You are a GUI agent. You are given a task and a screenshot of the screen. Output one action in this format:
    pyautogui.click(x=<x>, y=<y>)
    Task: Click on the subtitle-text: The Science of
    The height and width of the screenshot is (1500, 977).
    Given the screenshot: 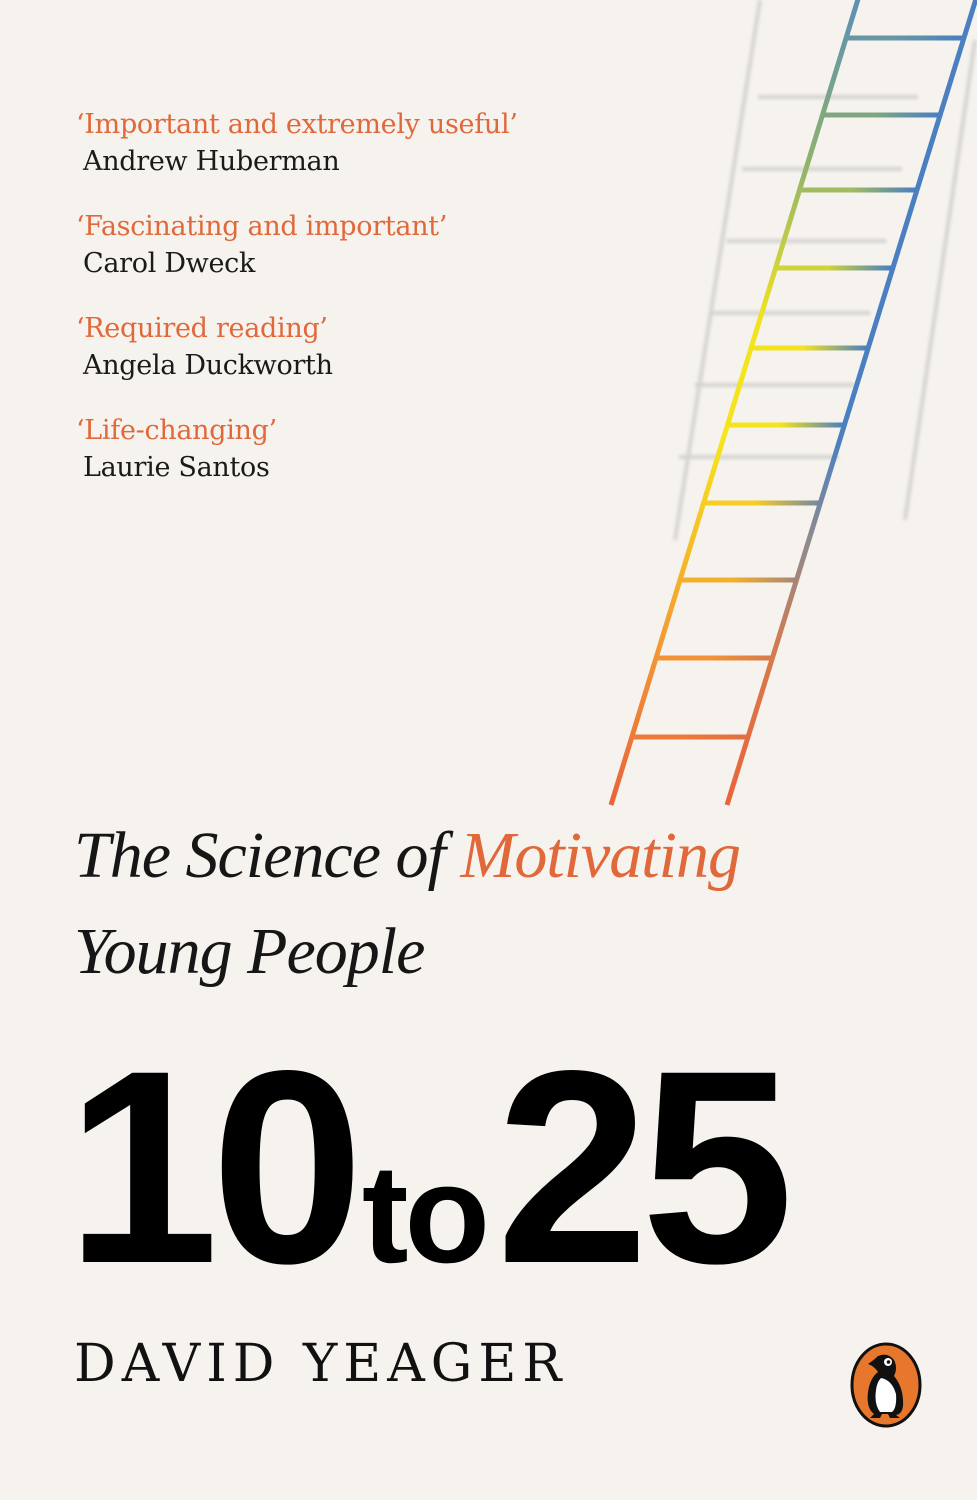 What is the action you would take?
    pyautogui.click(x=267, y=855)
    